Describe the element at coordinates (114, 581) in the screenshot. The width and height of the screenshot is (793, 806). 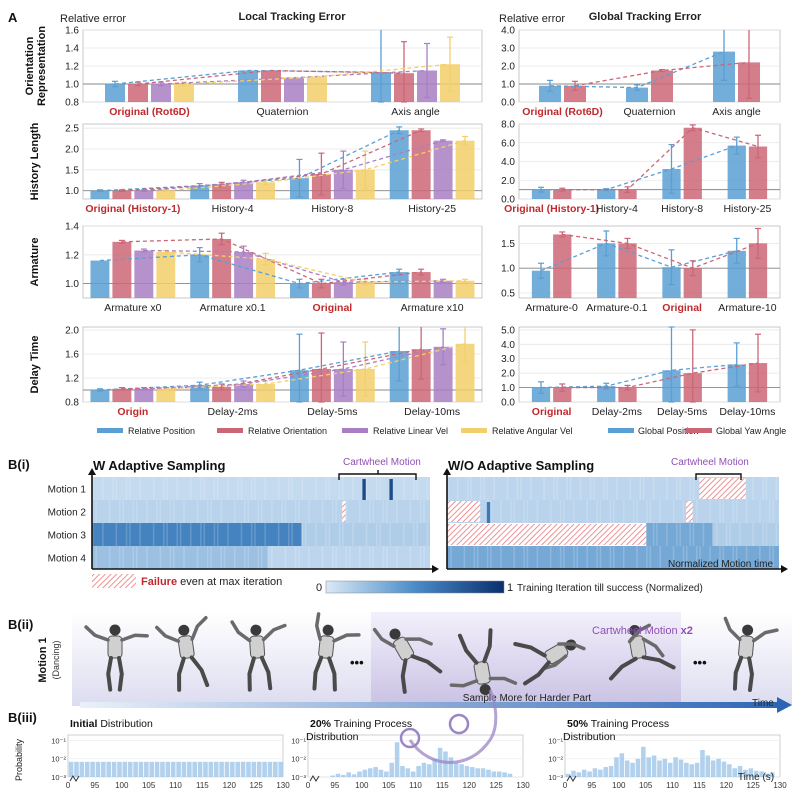
I see `failure-legend-swatch` at that location.